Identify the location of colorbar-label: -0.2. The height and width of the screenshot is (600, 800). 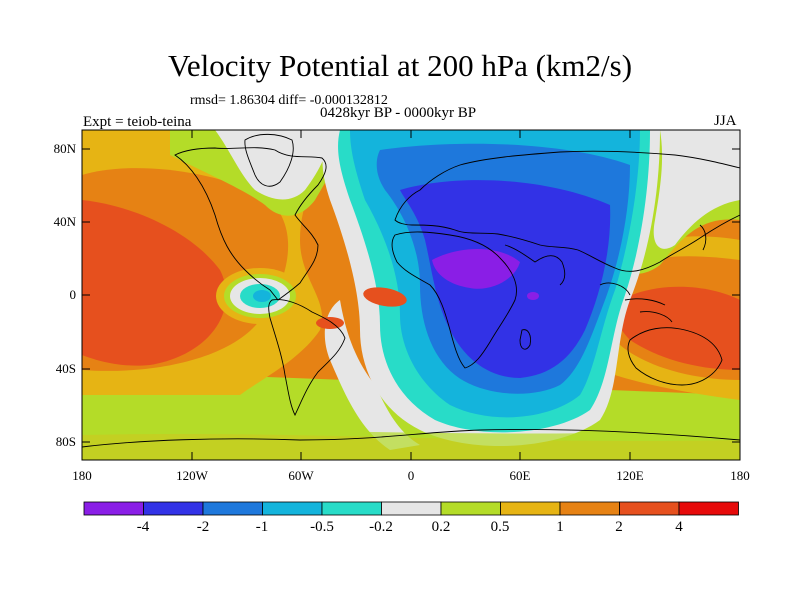
(381, 527).